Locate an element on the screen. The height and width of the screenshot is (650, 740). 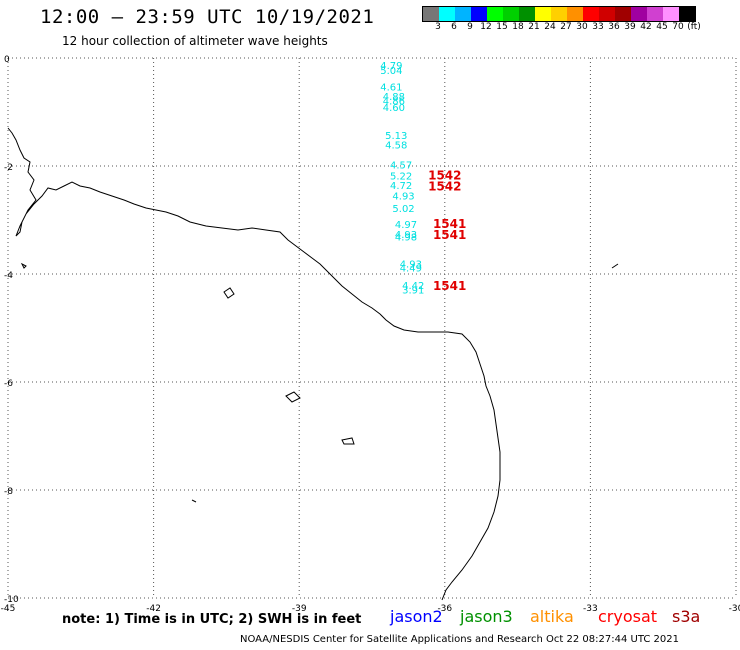
wave-height-label: 4.72 is located at coordinates (401, 186).